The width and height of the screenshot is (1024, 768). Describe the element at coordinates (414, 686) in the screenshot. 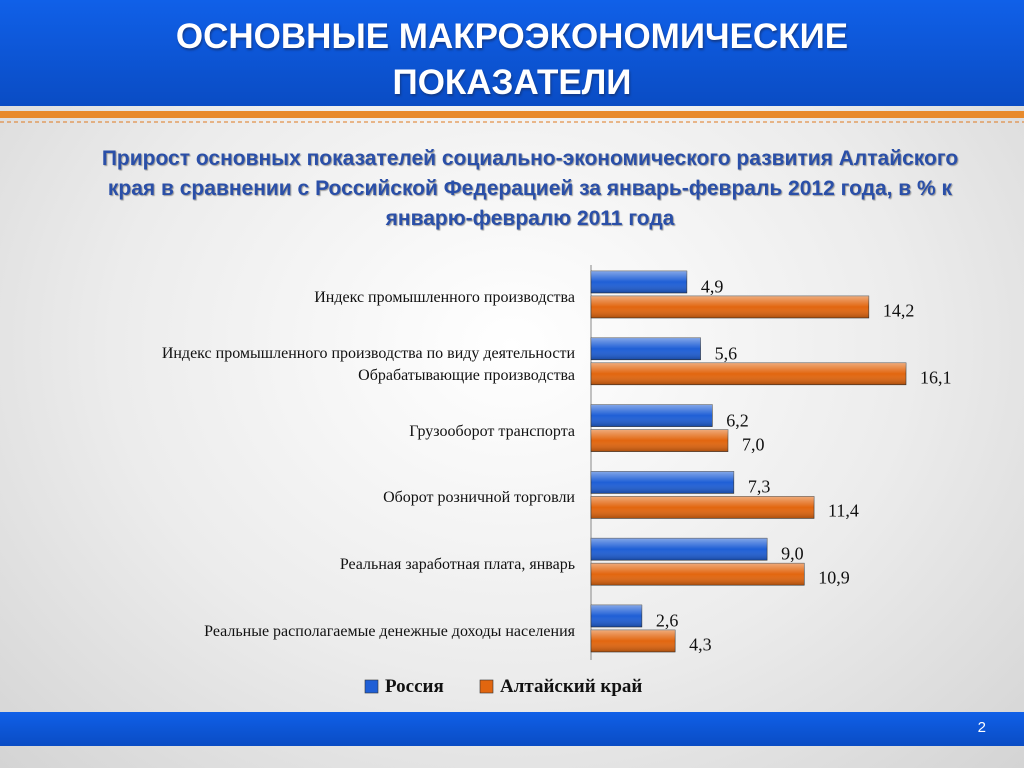

I see `legend-label: Россия` at that location.